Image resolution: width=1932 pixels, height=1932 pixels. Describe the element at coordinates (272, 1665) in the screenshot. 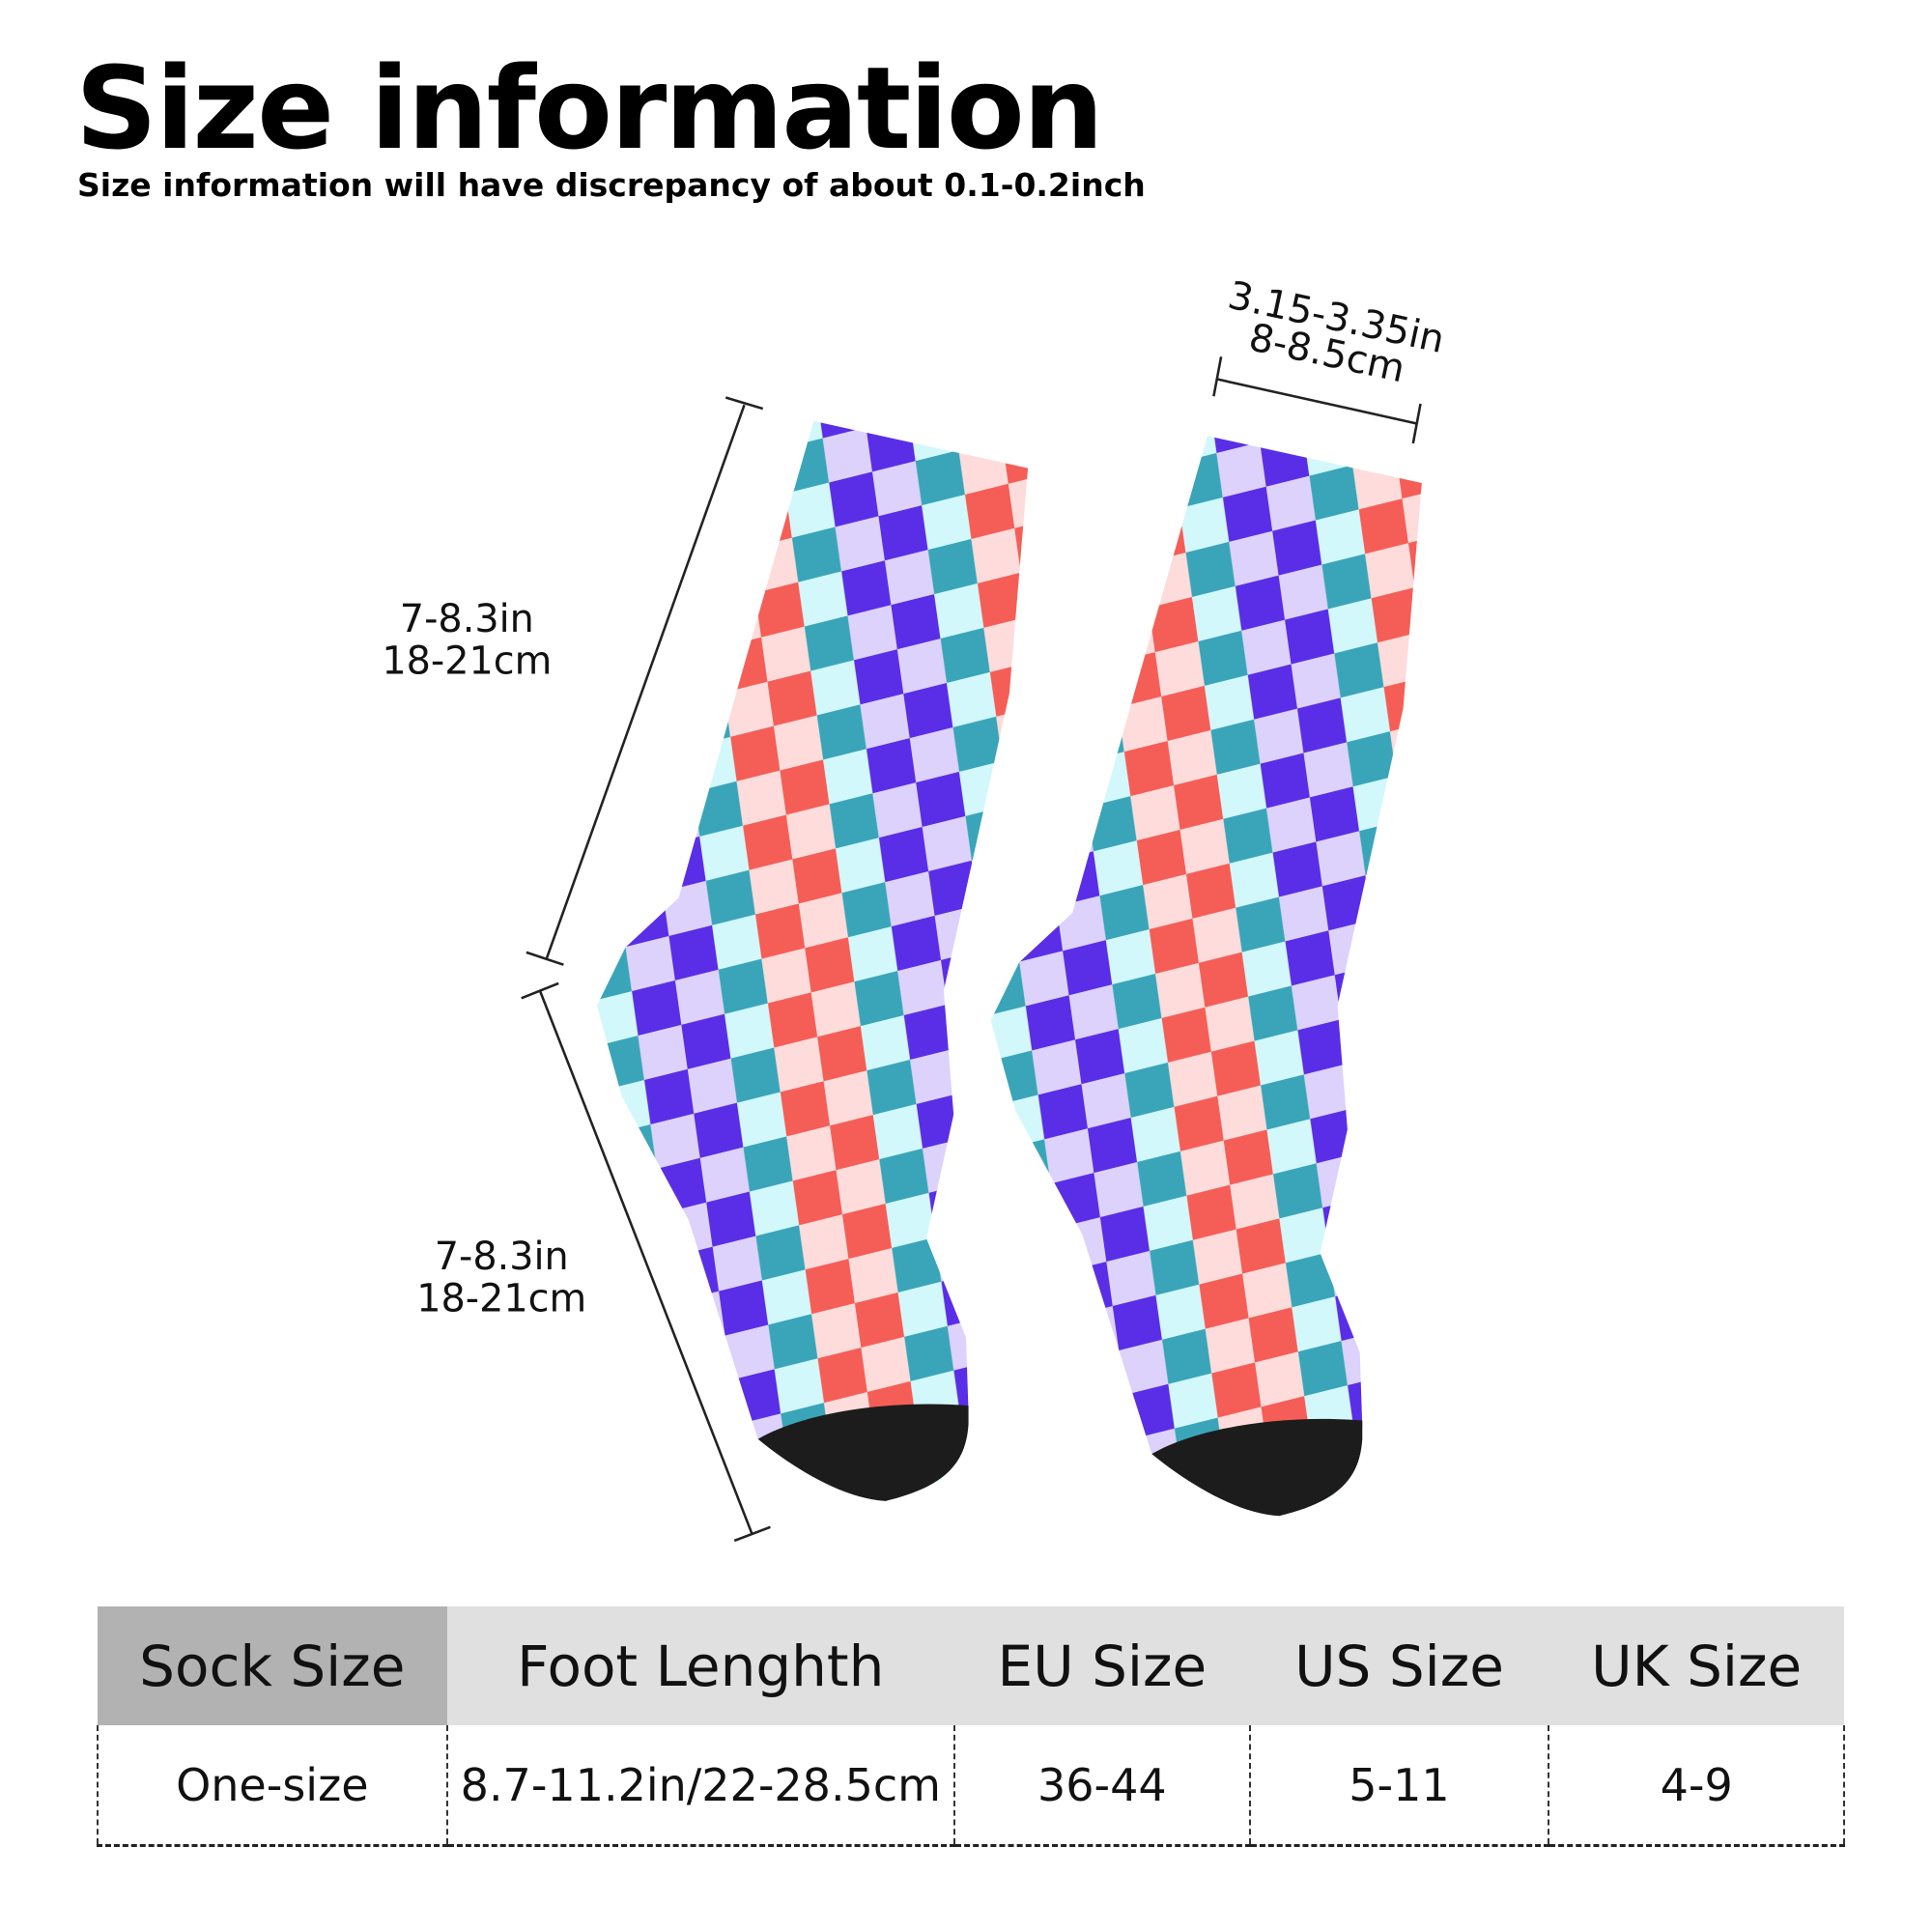

I see `header-sock-size: Sock Size` at that location.